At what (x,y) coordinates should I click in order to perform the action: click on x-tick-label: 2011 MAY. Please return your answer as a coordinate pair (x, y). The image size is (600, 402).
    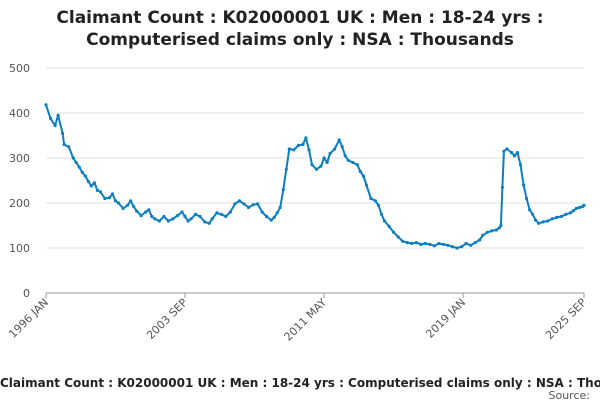
    Looking at the image, I should click on (306, 320).